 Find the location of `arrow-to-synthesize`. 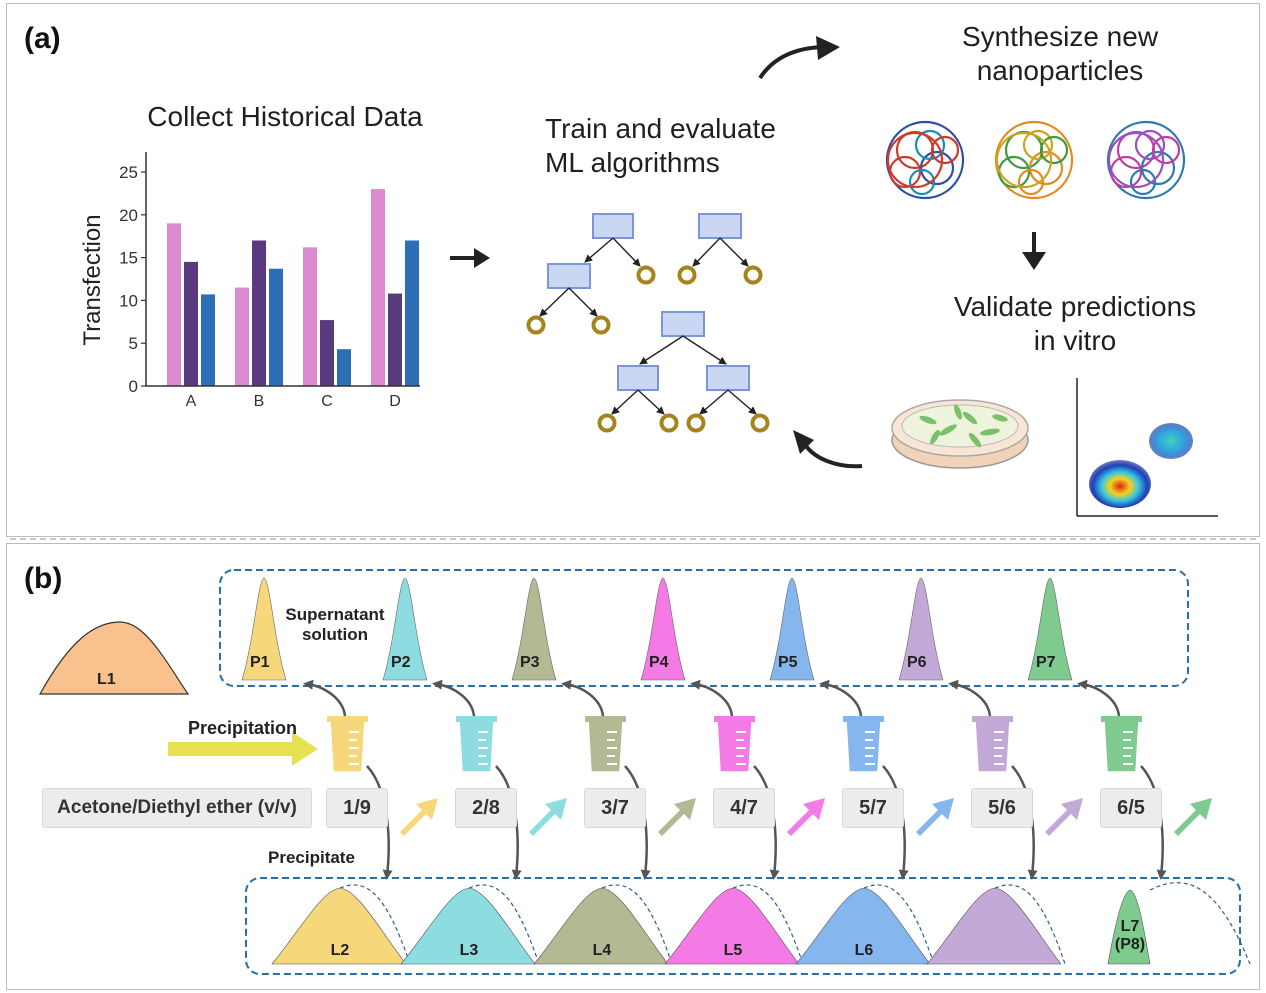

arrow-to-synthesize is located at coordinates (799, 58).